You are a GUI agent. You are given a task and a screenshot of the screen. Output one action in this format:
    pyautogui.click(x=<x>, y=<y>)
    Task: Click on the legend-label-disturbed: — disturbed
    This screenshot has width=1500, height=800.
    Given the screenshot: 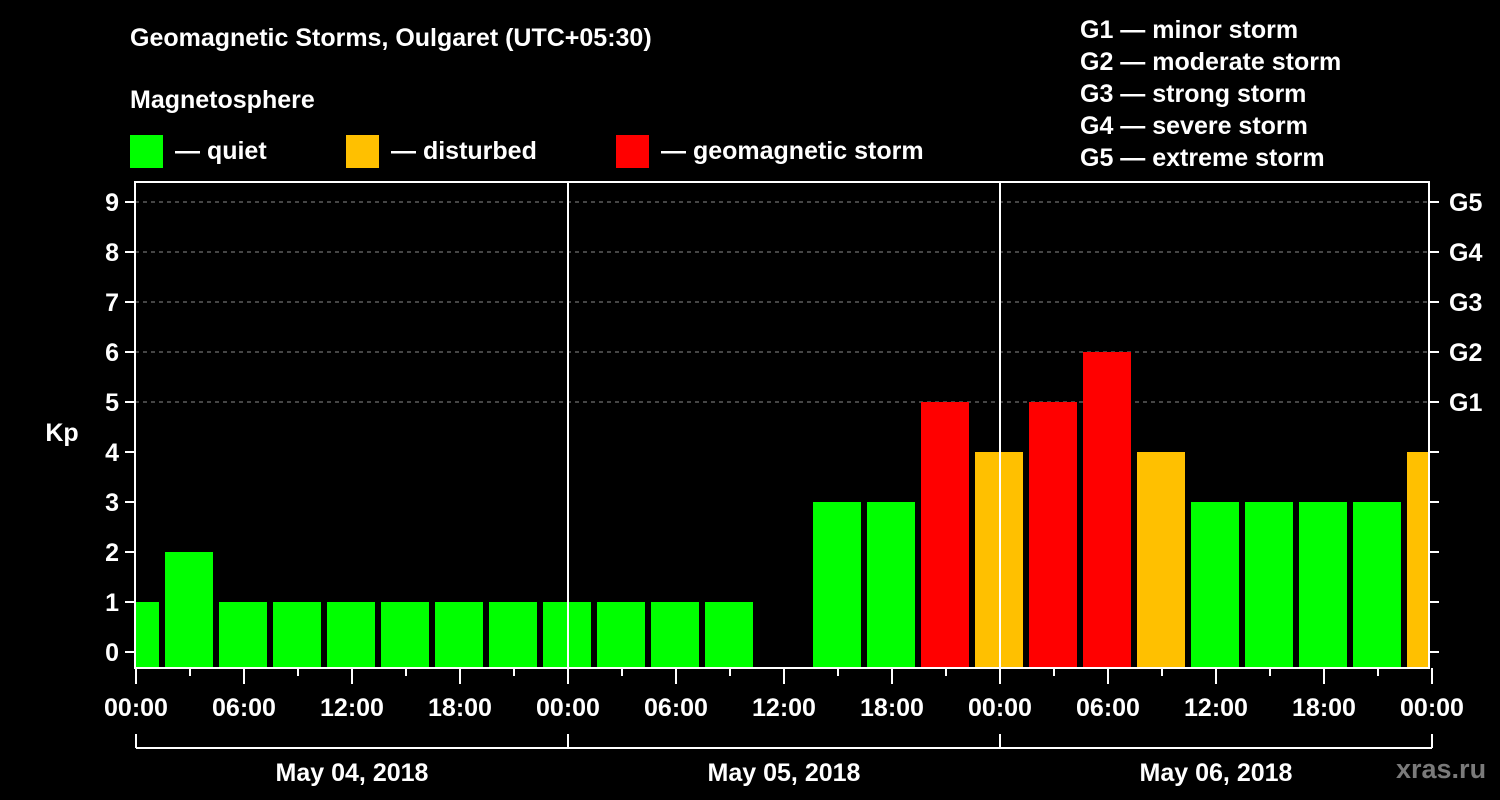 What is the action you would take?
    pyautogui.click(x=464, y=150)
    